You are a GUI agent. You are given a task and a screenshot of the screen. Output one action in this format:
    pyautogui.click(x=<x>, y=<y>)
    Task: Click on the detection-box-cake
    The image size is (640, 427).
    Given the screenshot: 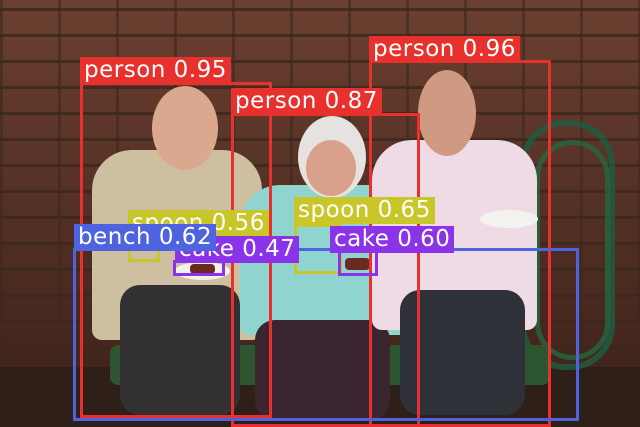 What is the action you would take?
    pyautogui.click(x=358, y=263)
    